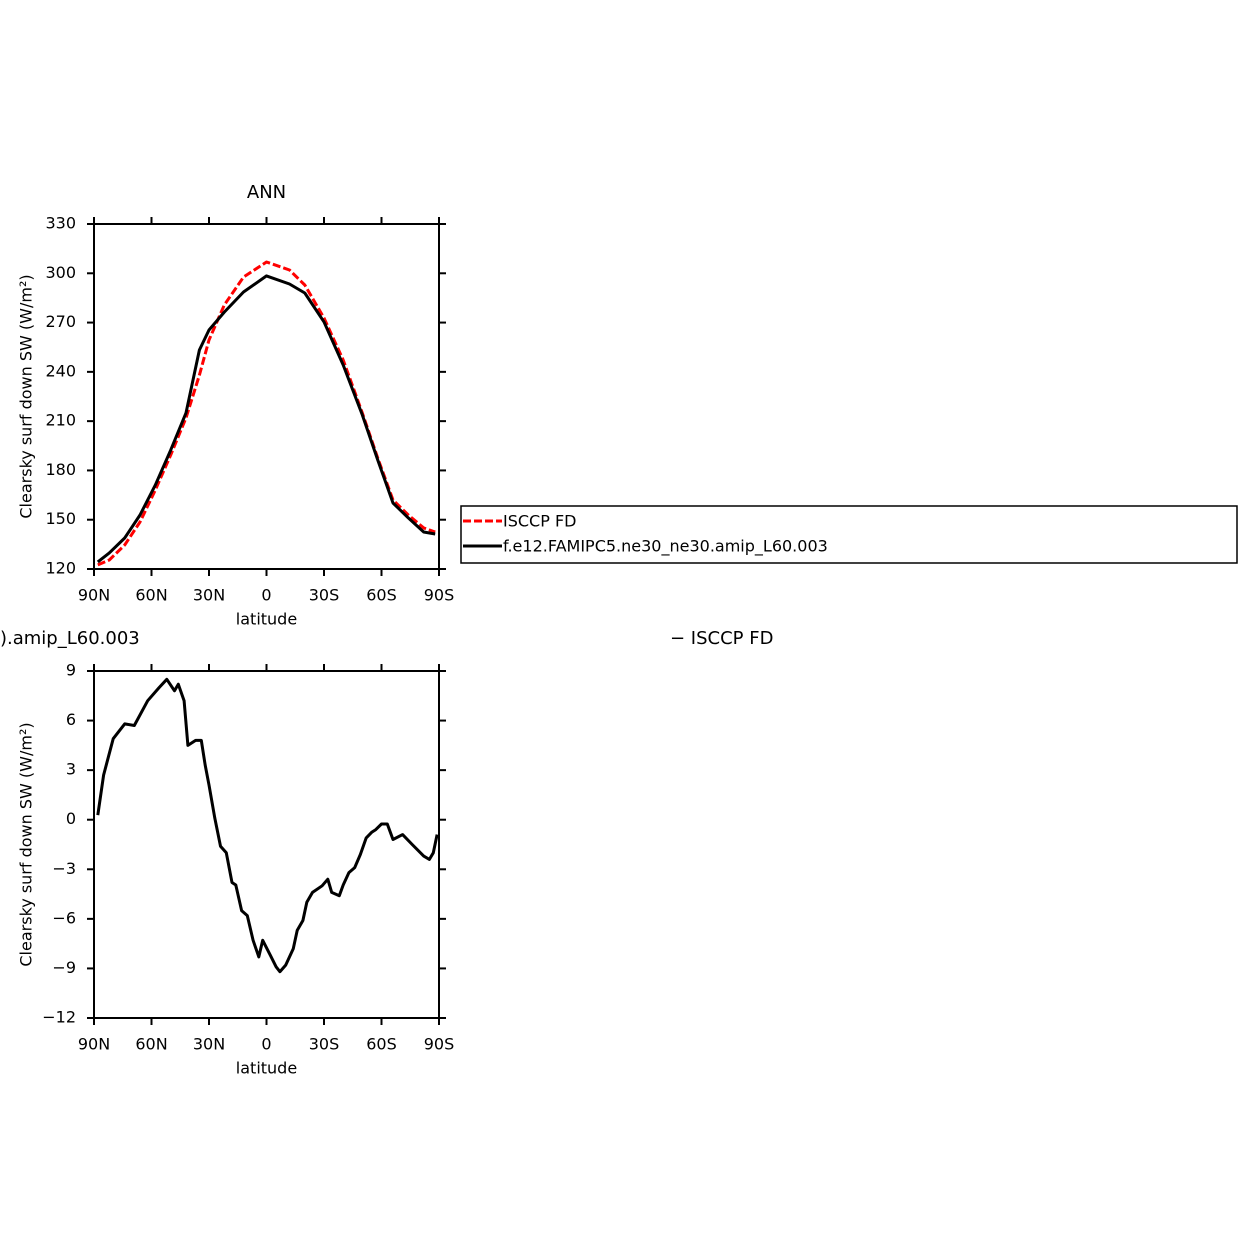 The height and width of the screenshot is (1258, 1256). Describe the element at coordinates (266, 192) in the screenshot. I see `chart-title: ANN` at that location.